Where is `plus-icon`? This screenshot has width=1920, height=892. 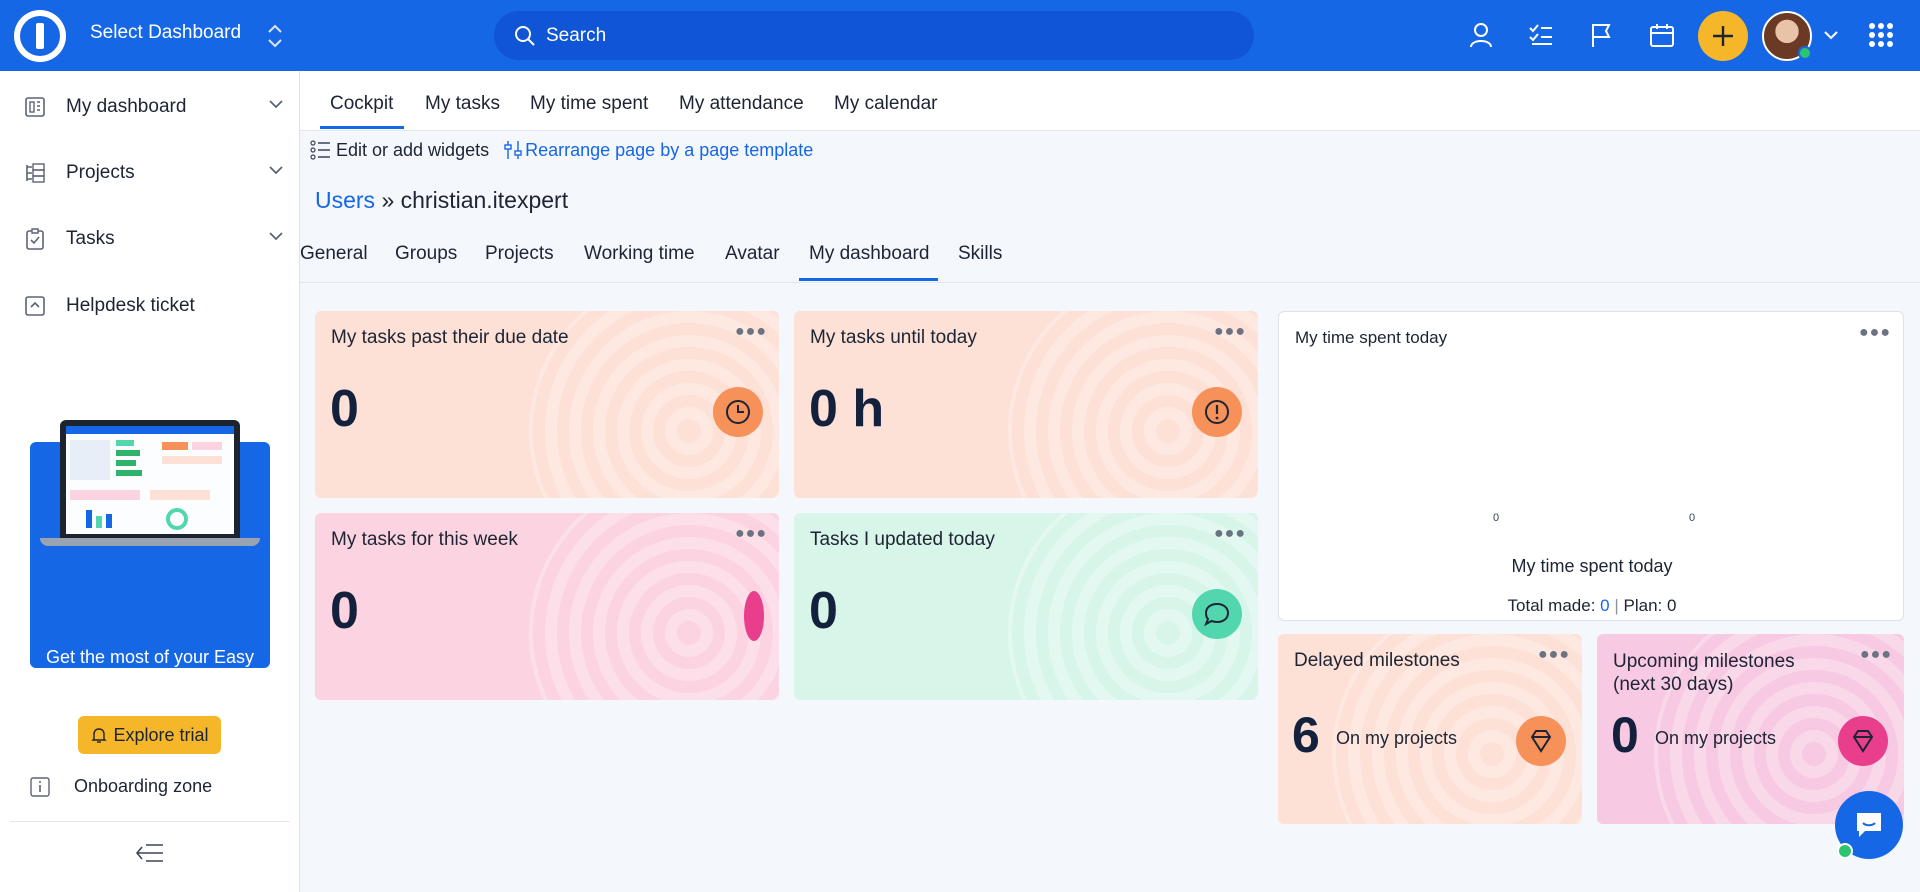
plus-icon is located at coordinates (1723, 36).